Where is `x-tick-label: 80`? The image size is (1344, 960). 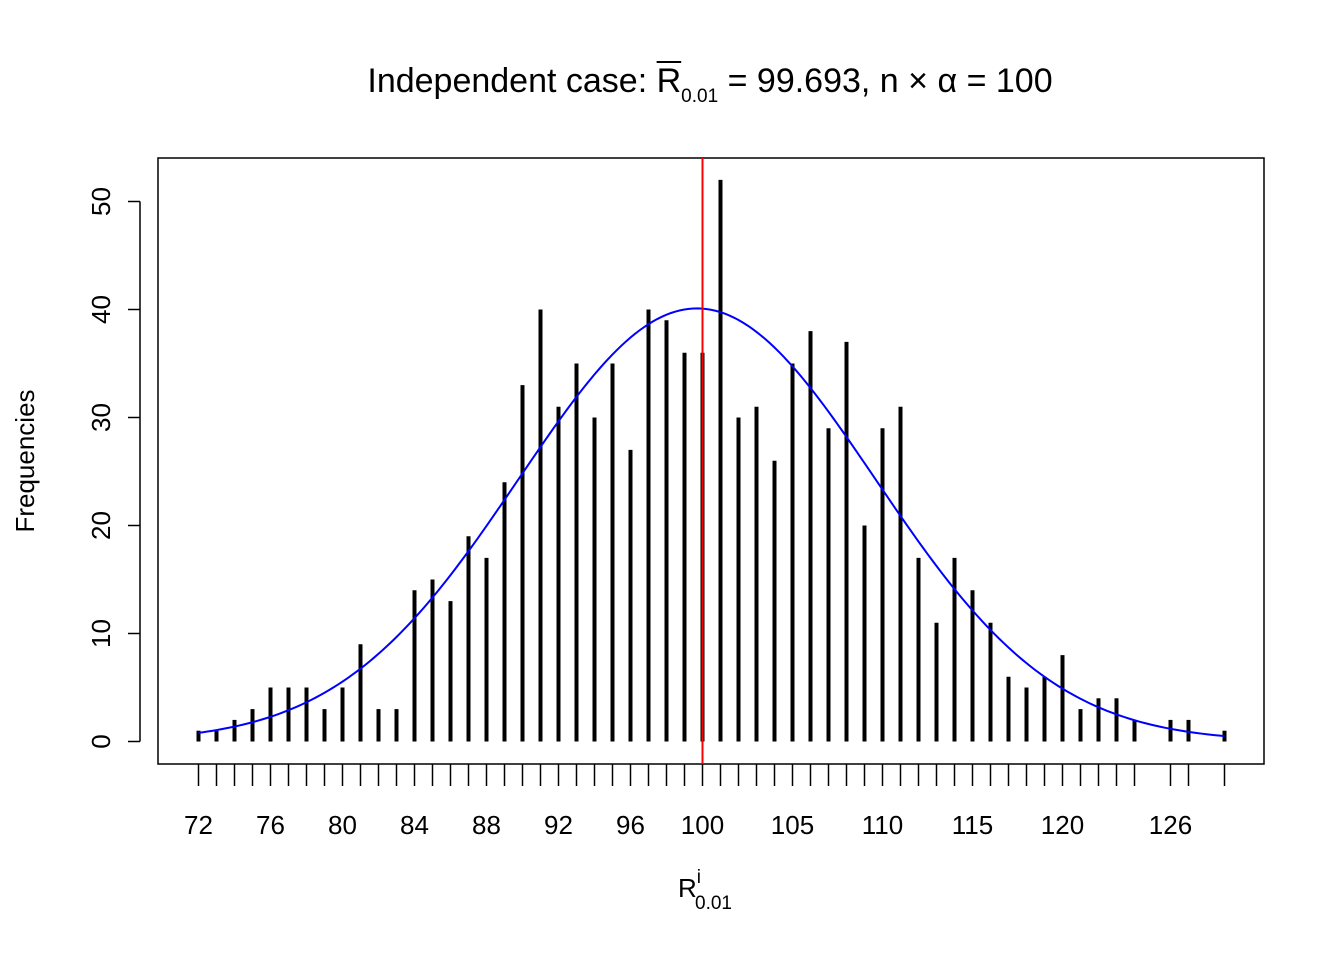
x-tick-label: 80 is located at coordinates (342, 825).